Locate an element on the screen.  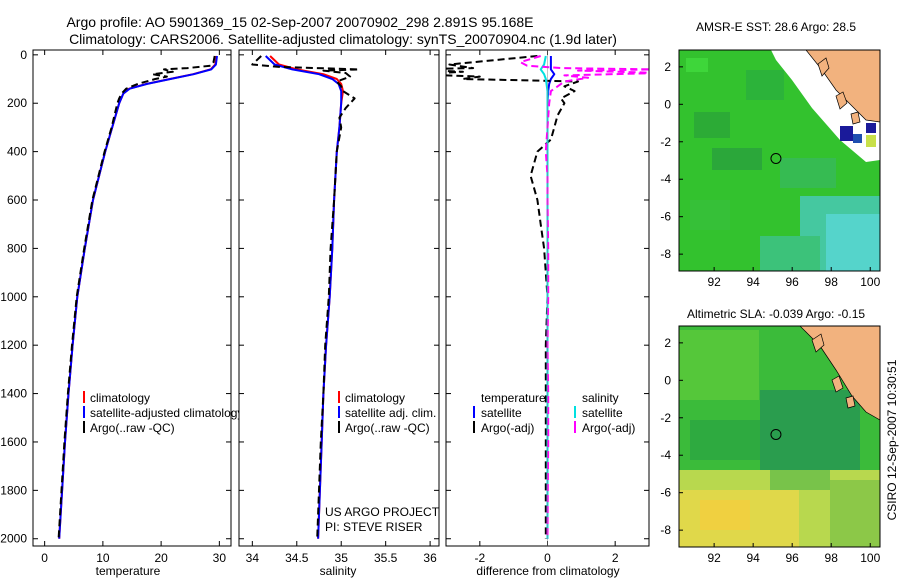
sst-lat-tick-label: -8 is located at coordinates (665, 254).